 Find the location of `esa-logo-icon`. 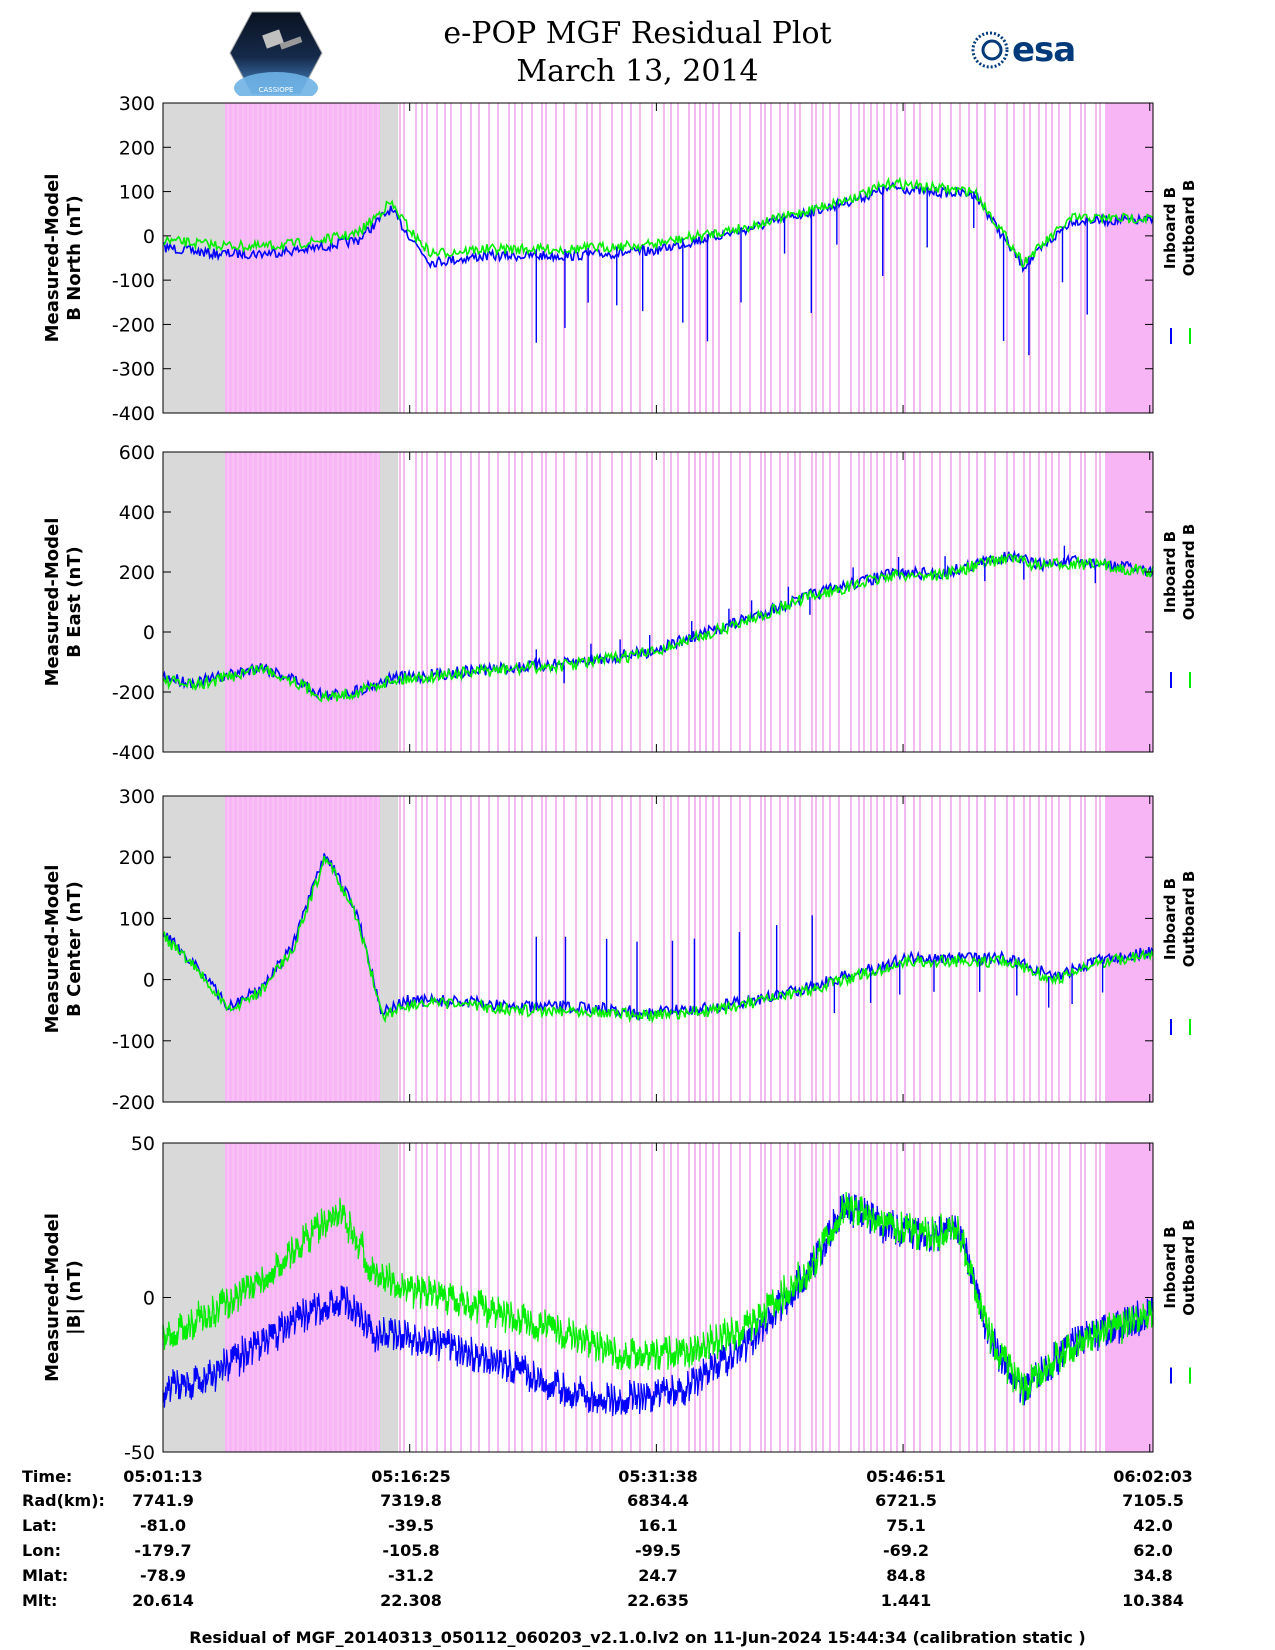

esa-logo-icon is located at coordinates (990, 50).